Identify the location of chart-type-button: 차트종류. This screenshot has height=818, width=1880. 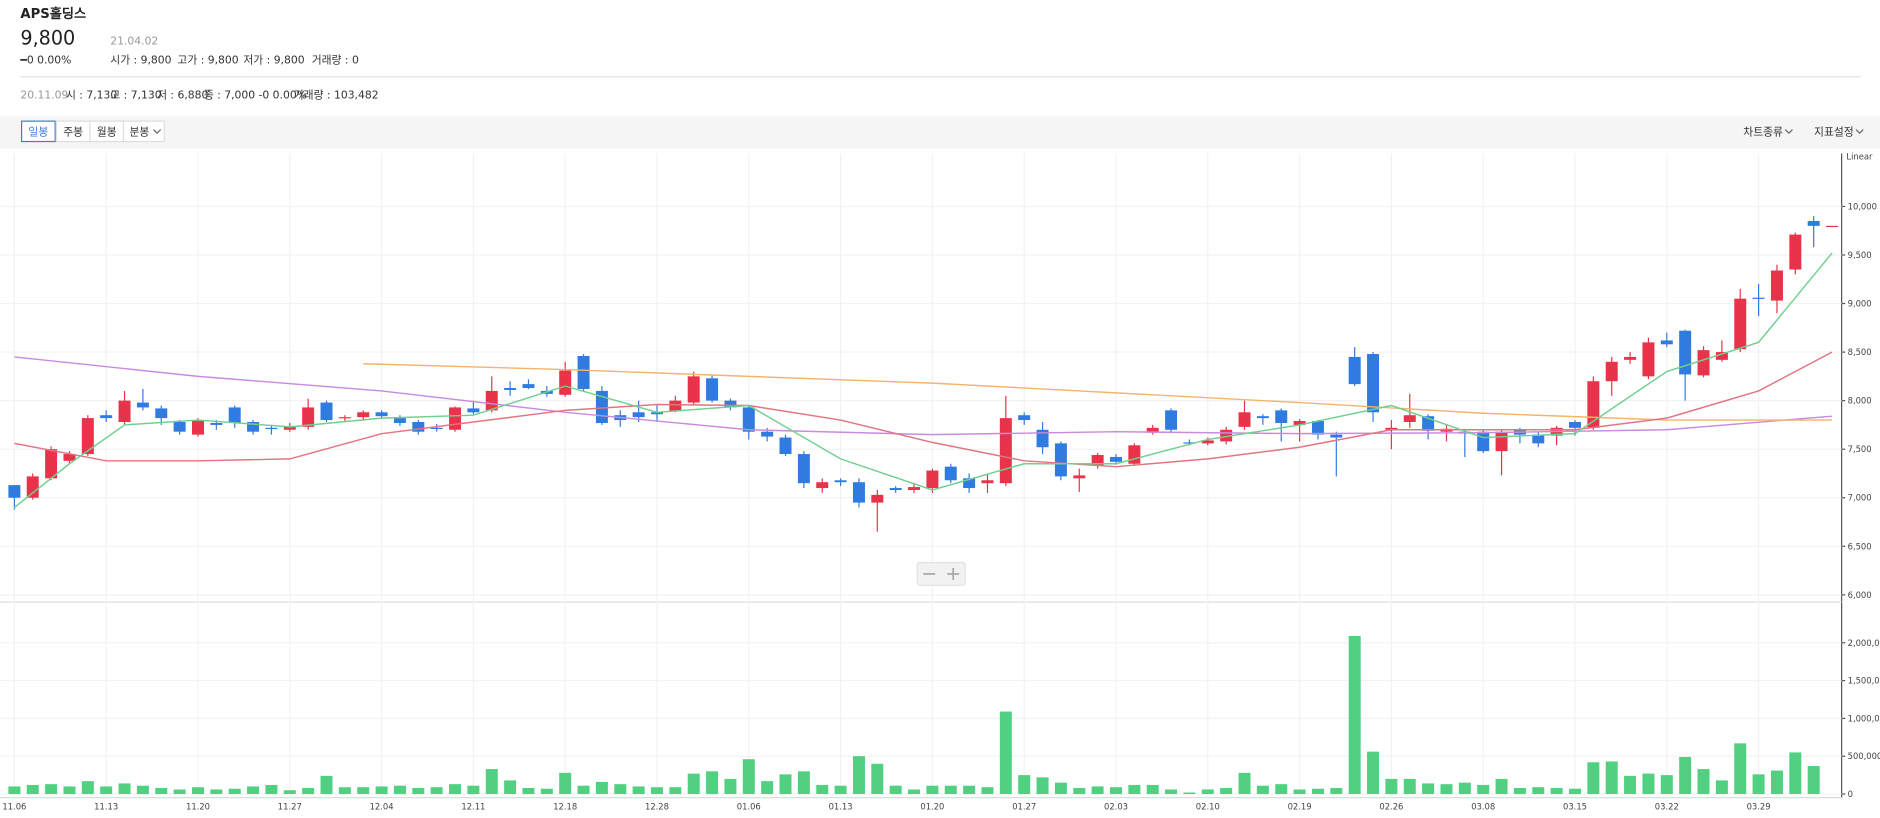
(1763, 132).